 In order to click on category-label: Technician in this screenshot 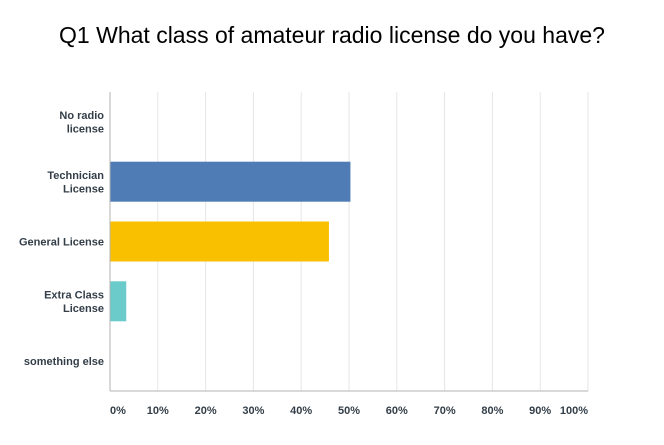, I will do `click(75, 176)`.